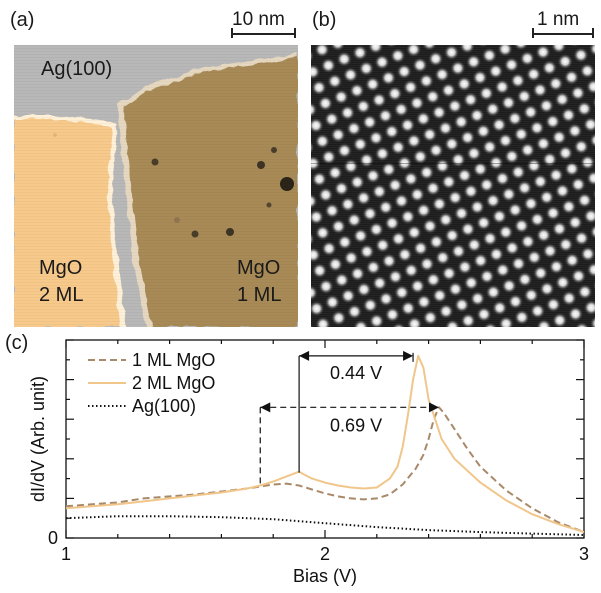 This screenshot has width=601, height=593. What do you see at coordinates (433, 407) in the screenshot?
I see `gap-069-arrow-right` at bounding box center [433, 407].